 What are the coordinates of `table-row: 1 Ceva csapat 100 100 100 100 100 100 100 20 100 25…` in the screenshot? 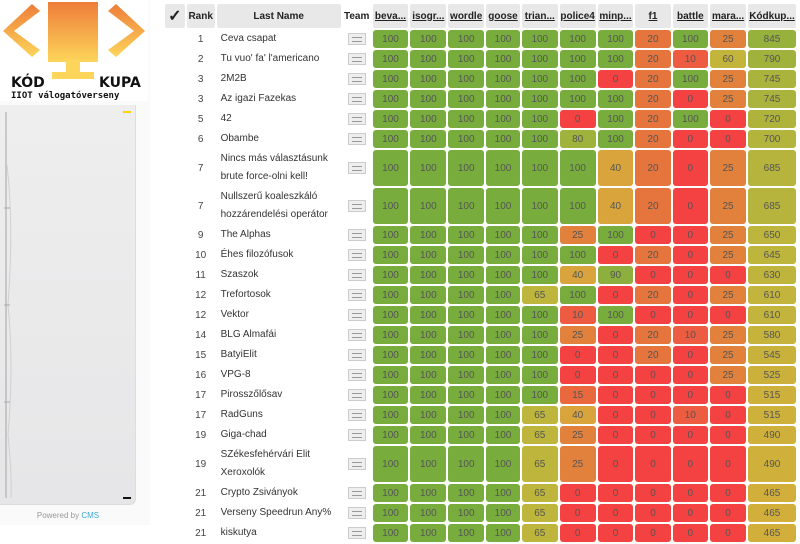 It's located at (480, 39).